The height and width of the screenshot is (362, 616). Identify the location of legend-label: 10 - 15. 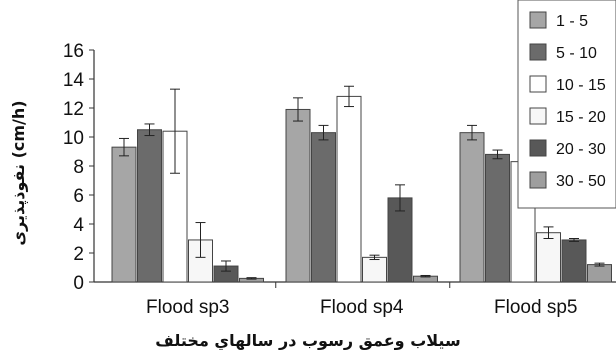
(581, 85).